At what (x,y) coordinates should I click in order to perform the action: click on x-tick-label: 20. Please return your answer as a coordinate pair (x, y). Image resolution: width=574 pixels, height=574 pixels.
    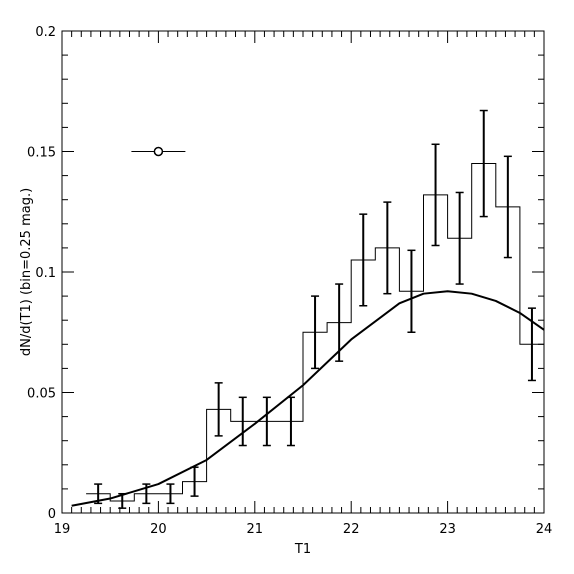
    Looking at the image, I should click on (158, 529).